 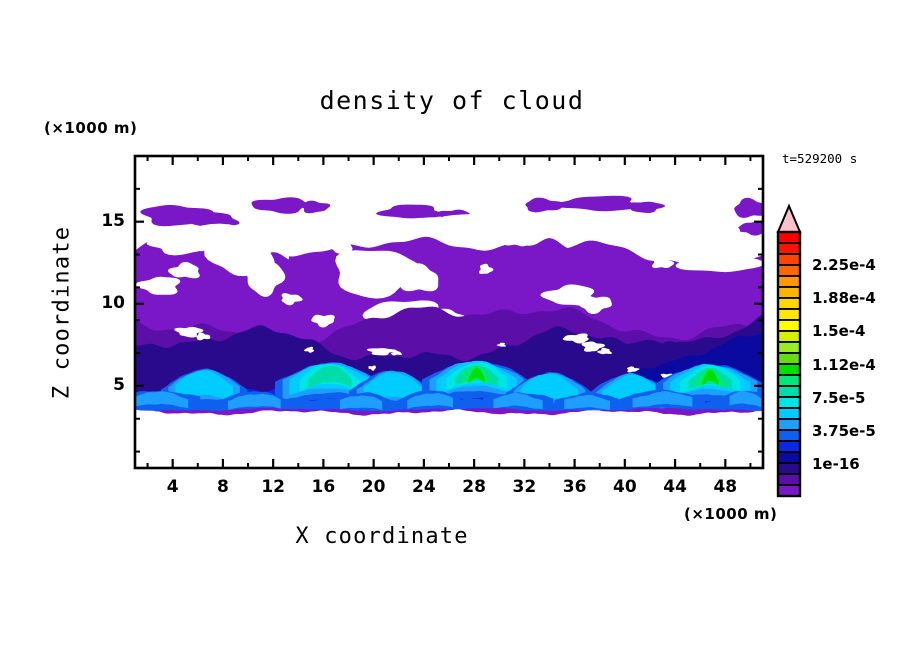 What do you see at coordinates (373, 487) in the screenshot?
I see `x-tick-label: 20` at bounding box center [373, 487].